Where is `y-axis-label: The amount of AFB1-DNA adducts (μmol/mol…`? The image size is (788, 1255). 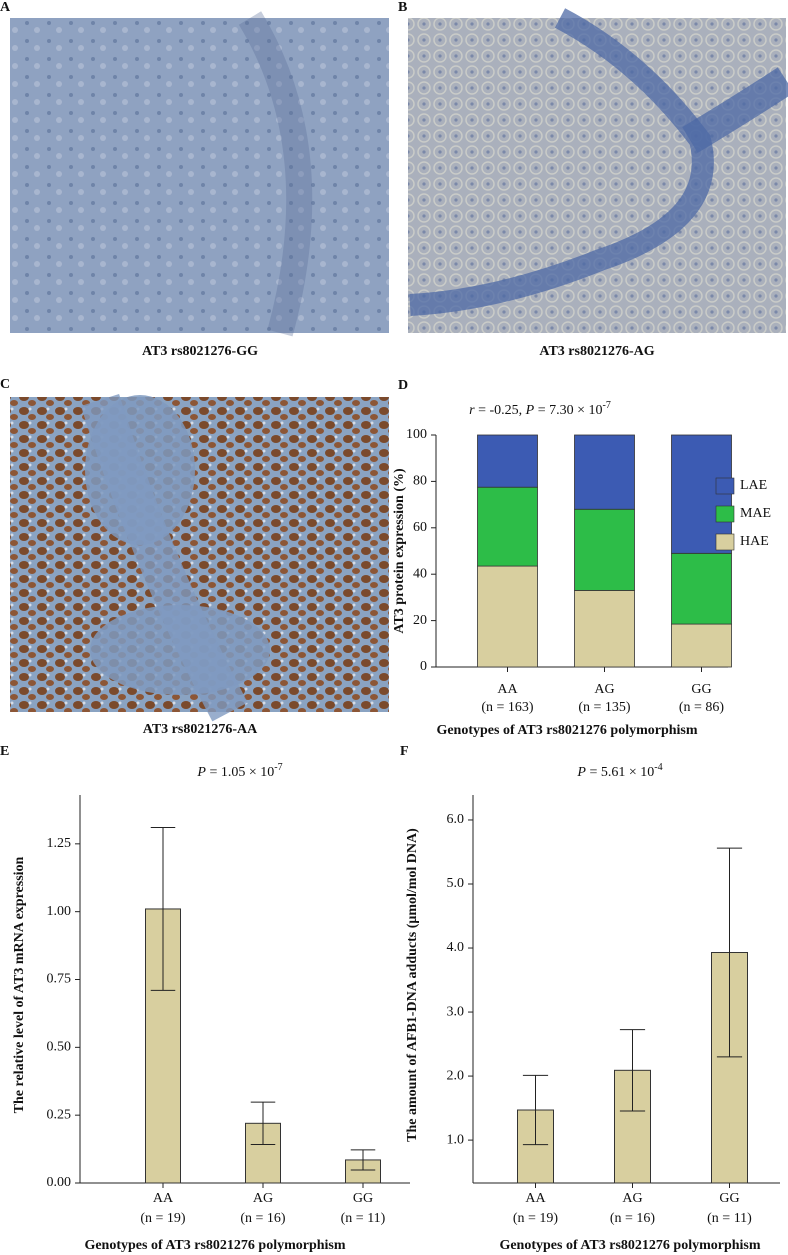 y-axis-label: The amount of AFB1-DNA adducts (μmol/mol… is located at coordinates (412, 985).